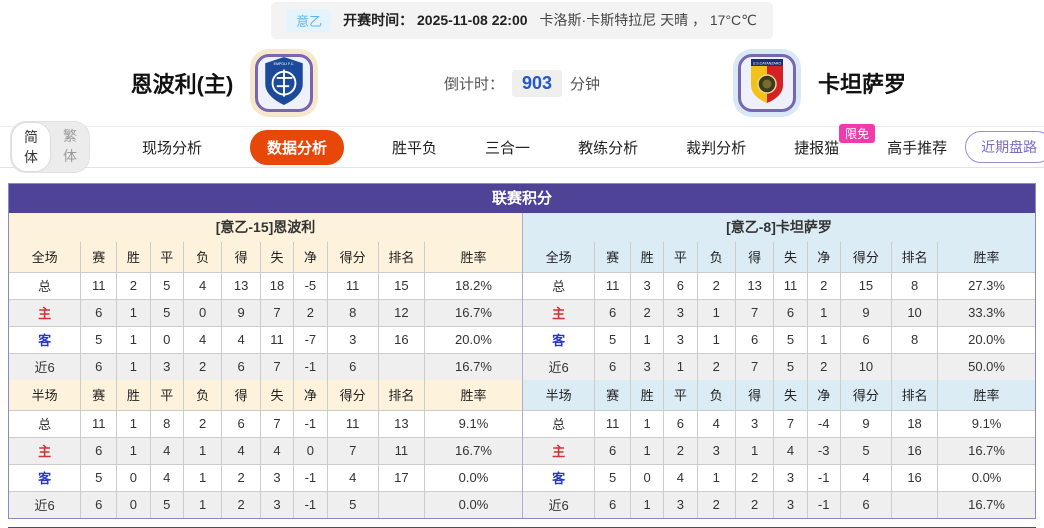 This screenshot has width=1044, height=528. I want to click on tab-win-draw-loss: 胜平负, so click(415, 148).